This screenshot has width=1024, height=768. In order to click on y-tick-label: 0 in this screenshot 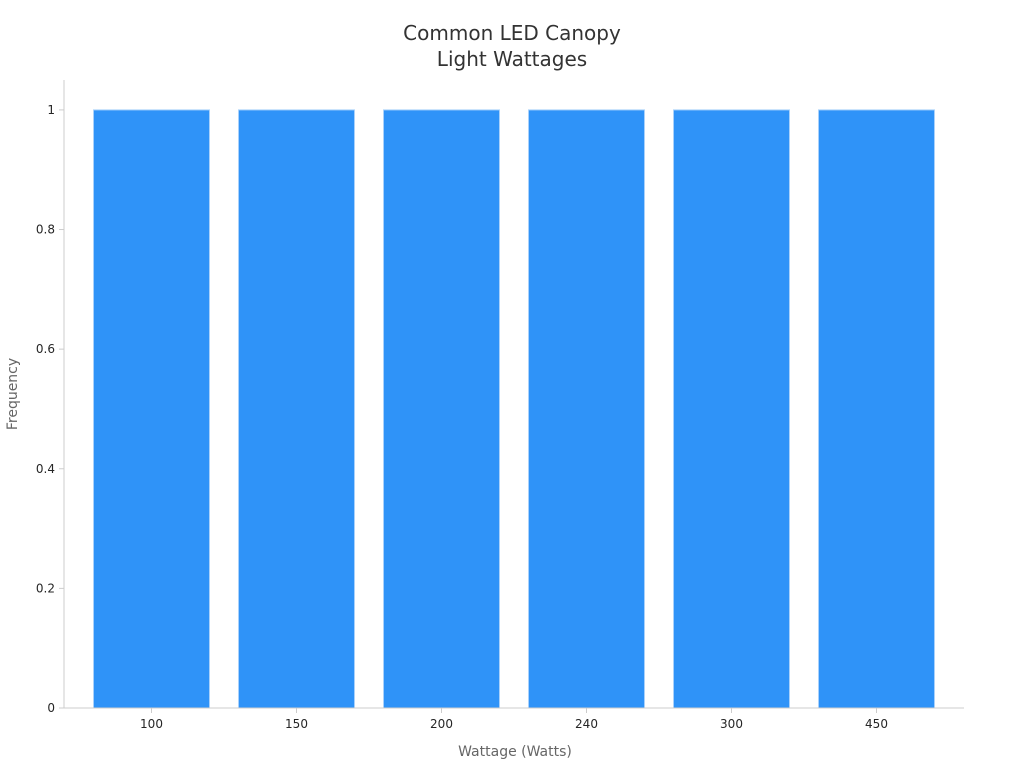, I will do `click(51, 708)`.